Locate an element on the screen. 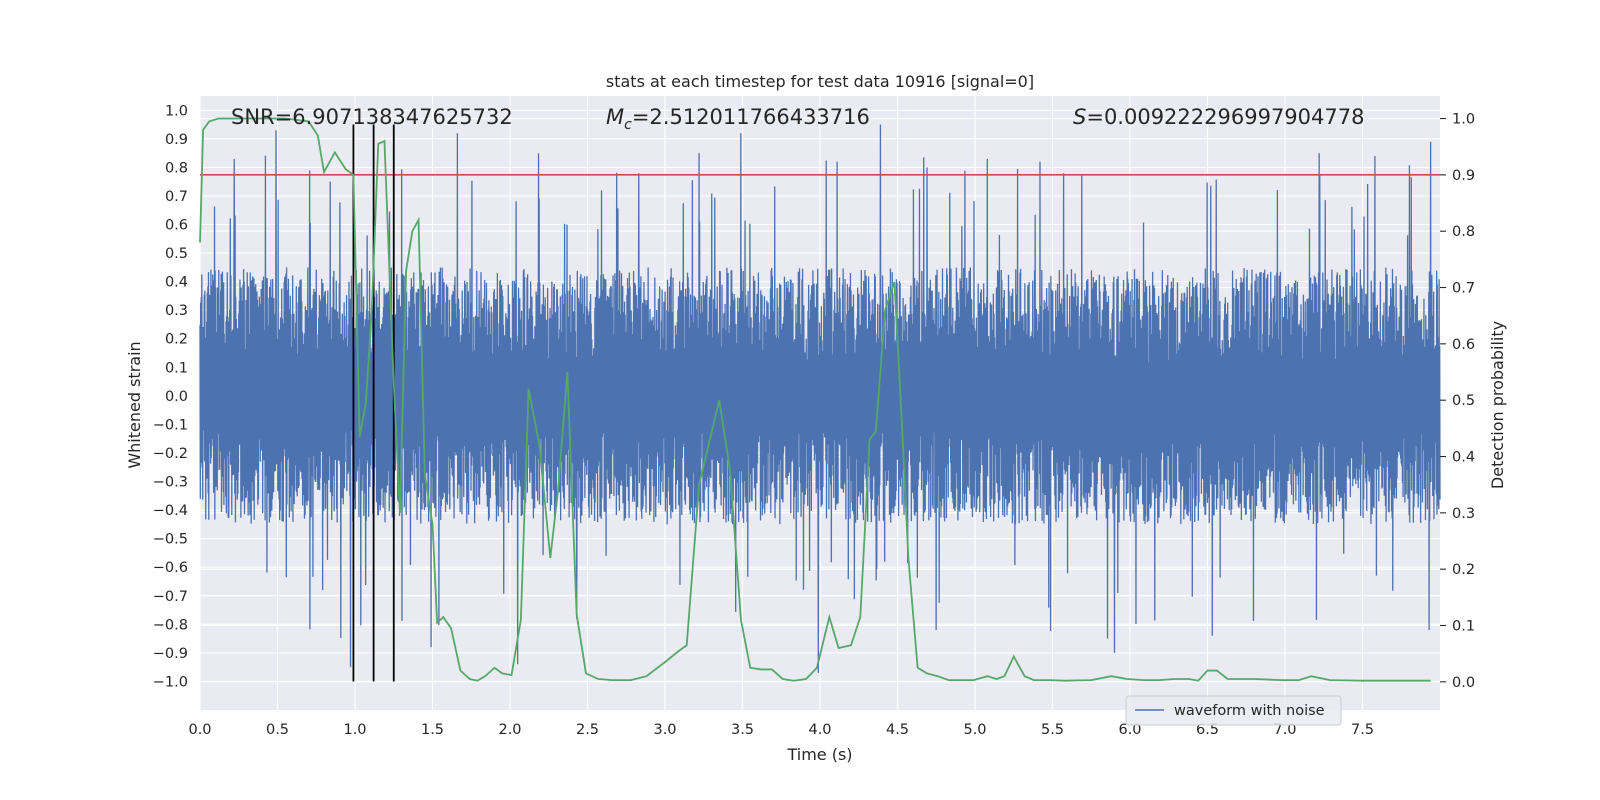  x-axis-label: Time (s) is located at coordinates (819, 754).